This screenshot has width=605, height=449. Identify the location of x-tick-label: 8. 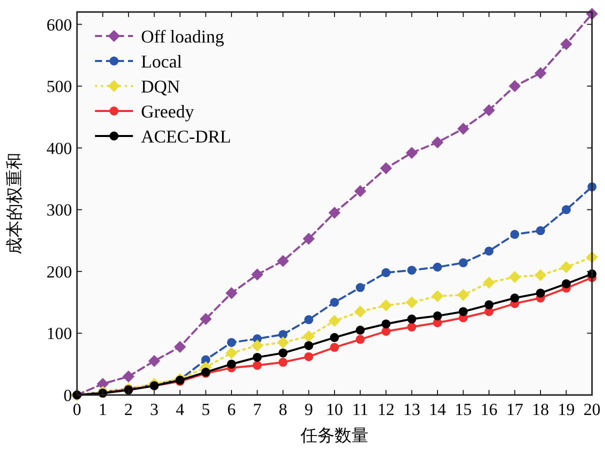
(283, 409).